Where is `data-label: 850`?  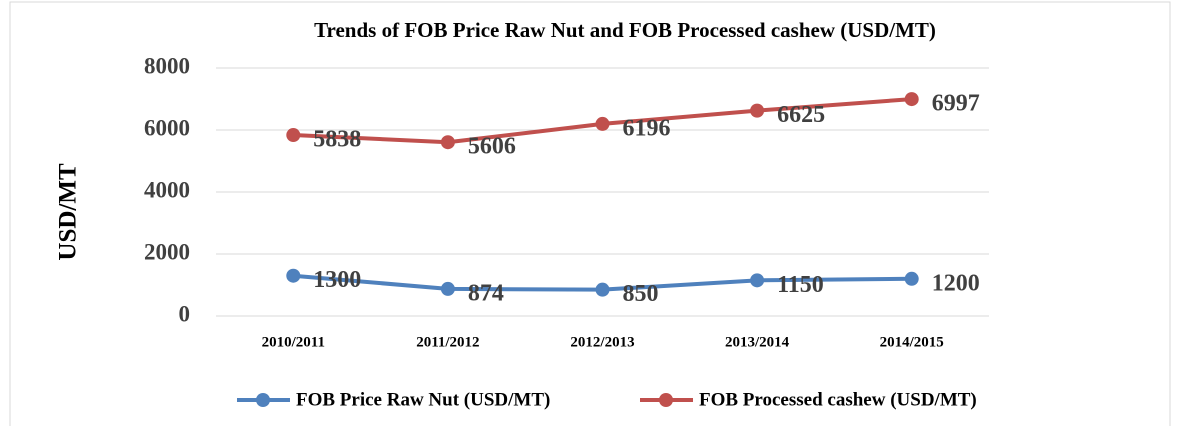
data-label: 850 is located at coordinates (641, 294).